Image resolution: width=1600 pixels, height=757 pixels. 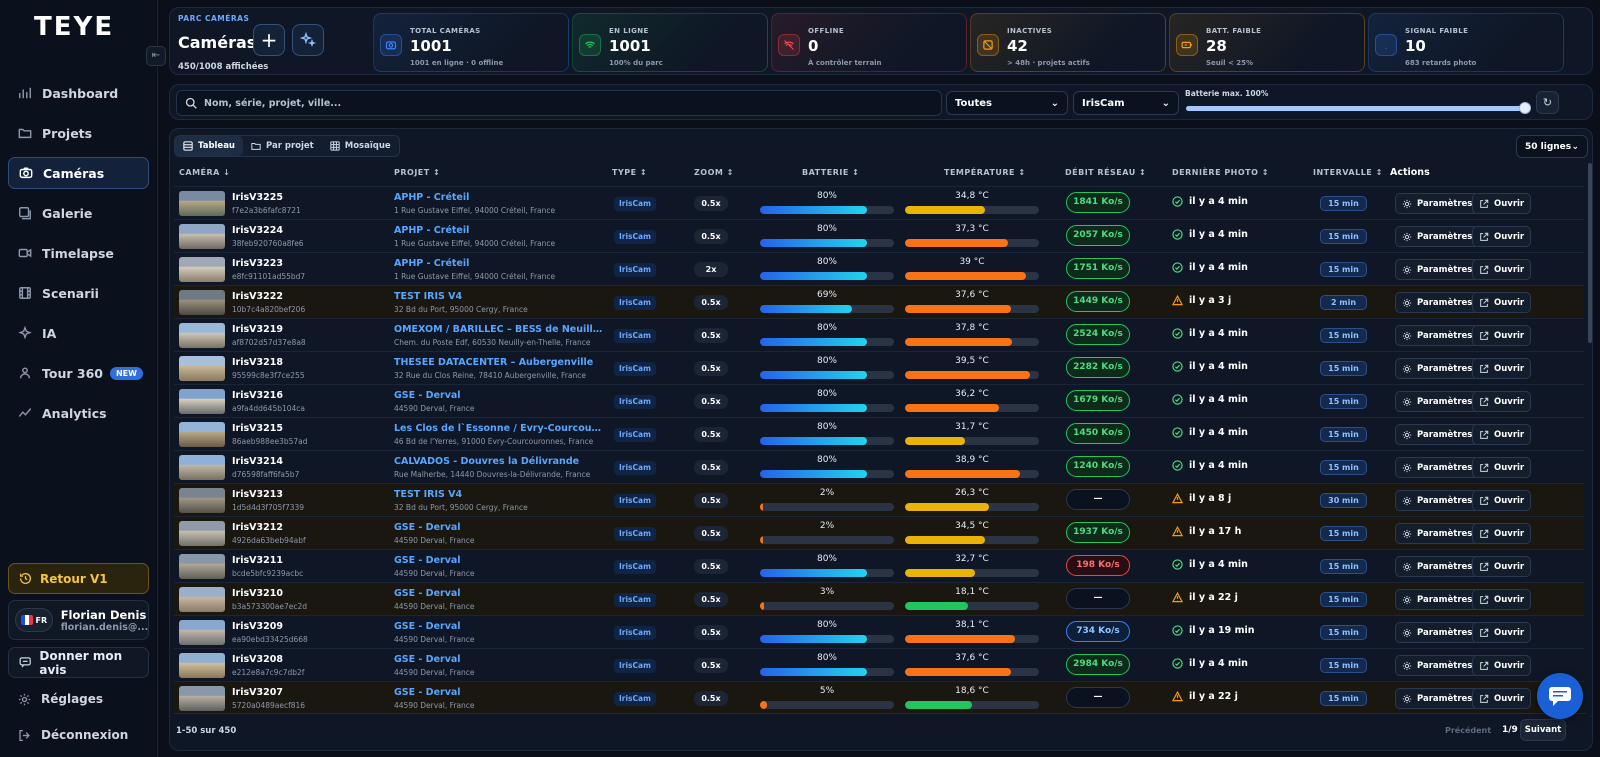 I want to click on search-box, so click(x=559, y=103).